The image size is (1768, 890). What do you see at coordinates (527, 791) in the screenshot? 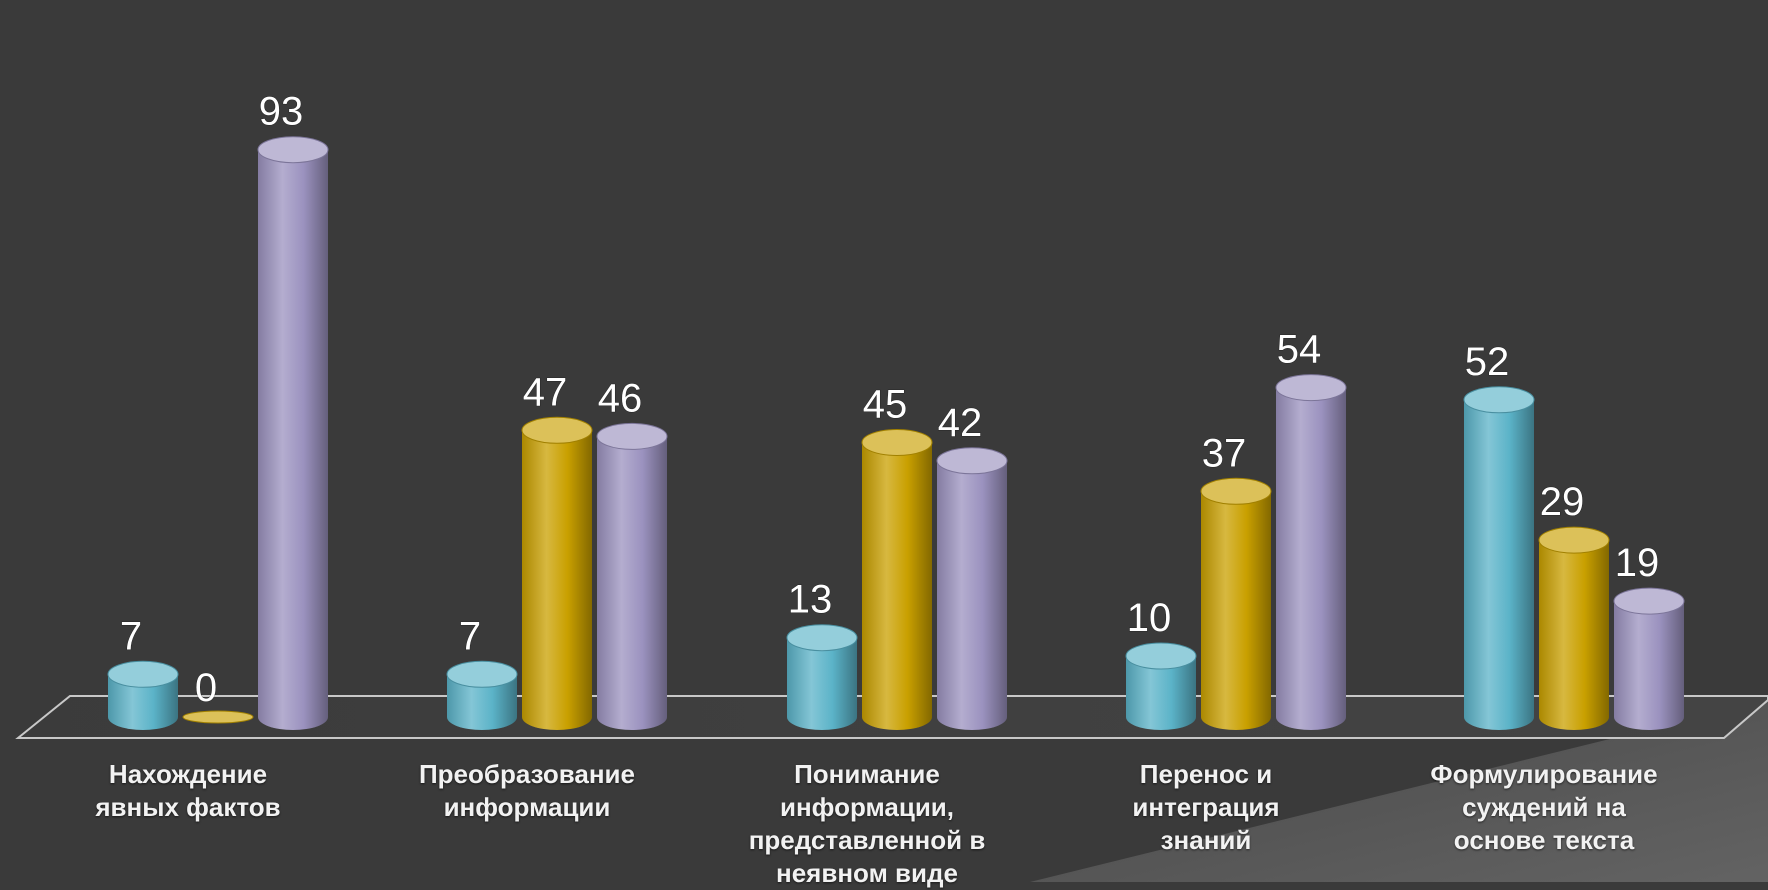
I see `category-label: Преобразование информации` at bounding box center [527, 791].